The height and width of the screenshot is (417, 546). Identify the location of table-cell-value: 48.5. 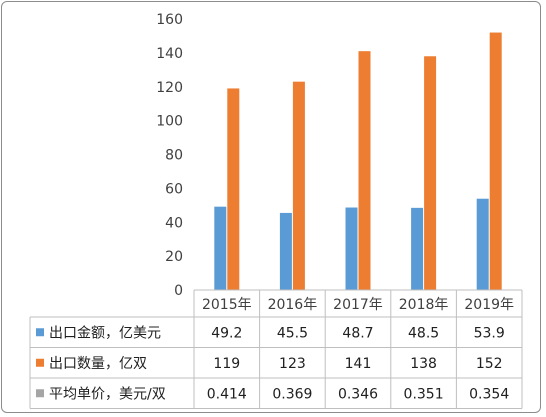
(423, 333).